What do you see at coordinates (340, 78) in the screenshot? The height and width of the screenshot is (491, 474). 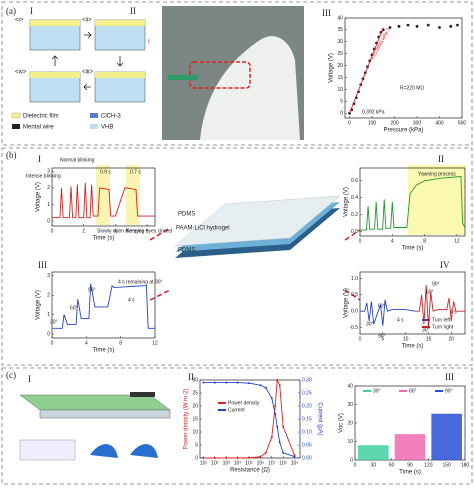 I see `y-tick-label: 15` at bounding box center [340, 78].